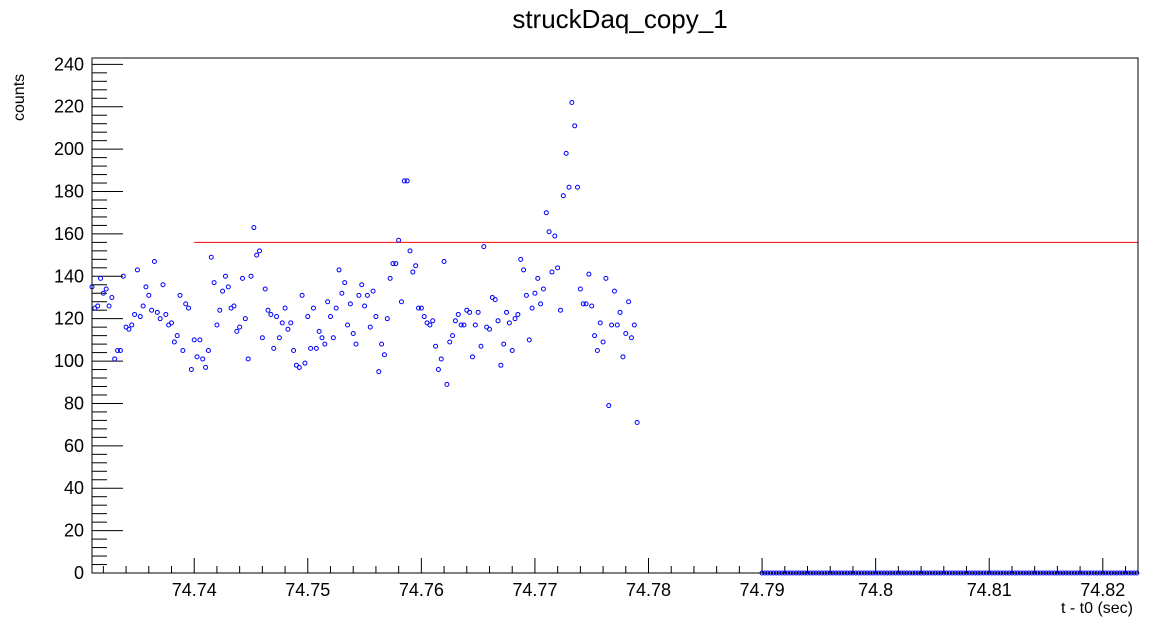 The width and height of the screenshot is (1149, 642). I want to click on y-tick-label: 20, so click(74, 531).